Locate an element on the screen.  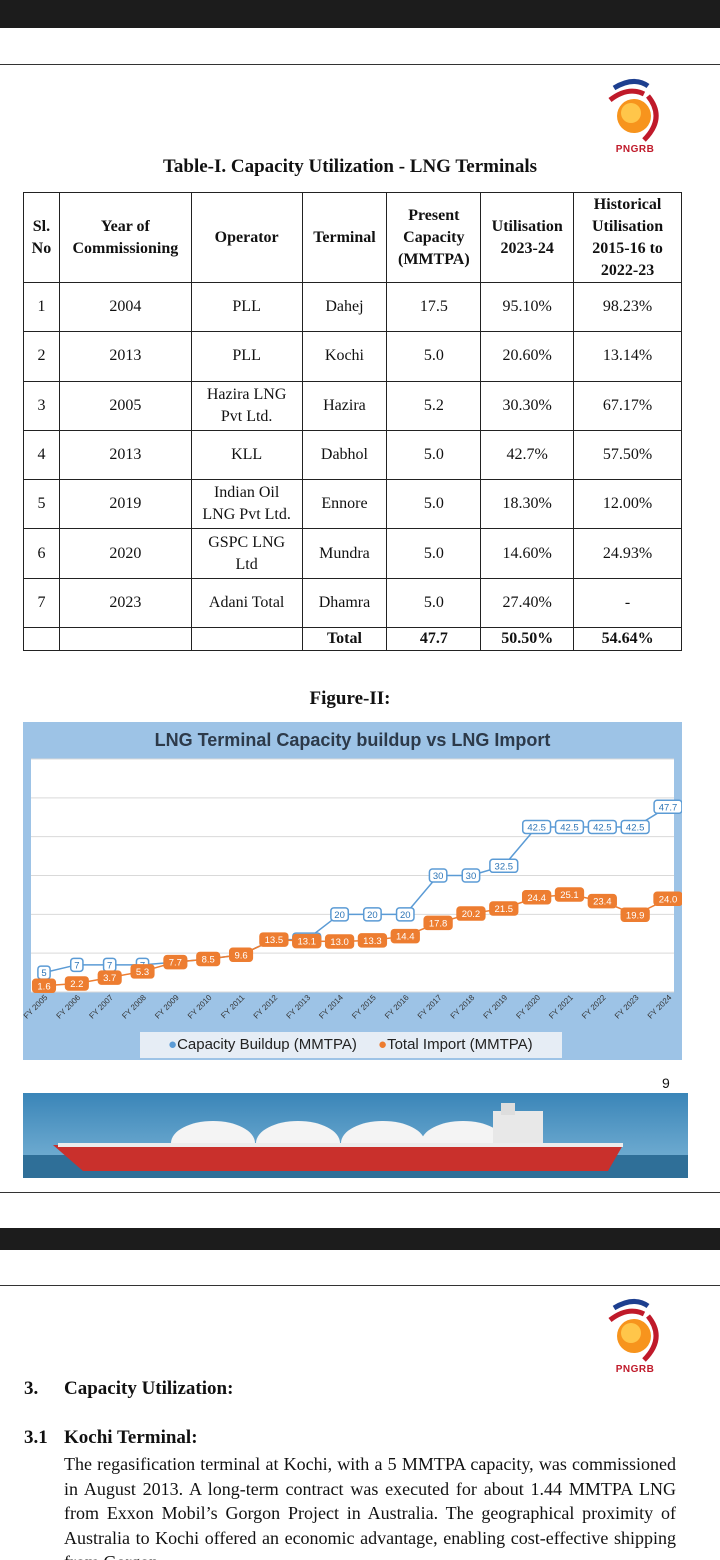
data-label: 13.5 is located at coordinates (274, 940).